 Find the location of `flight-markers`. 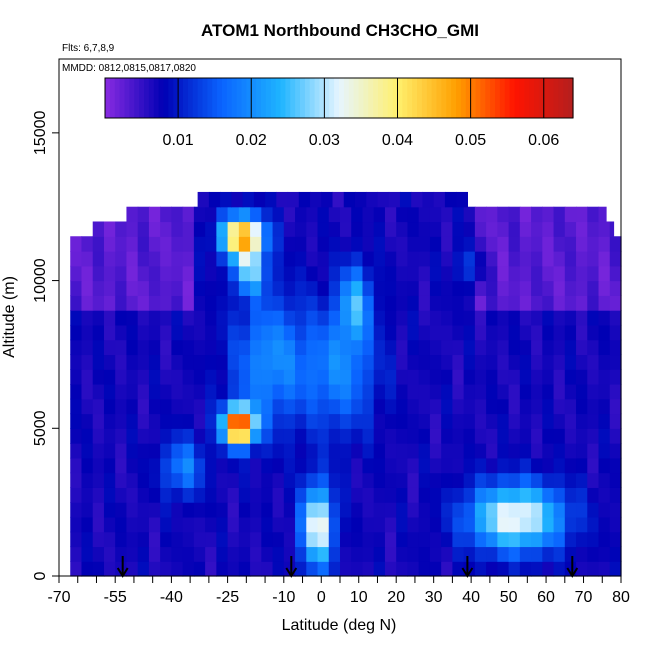

flight-markers is located at coordinates (347, 567).